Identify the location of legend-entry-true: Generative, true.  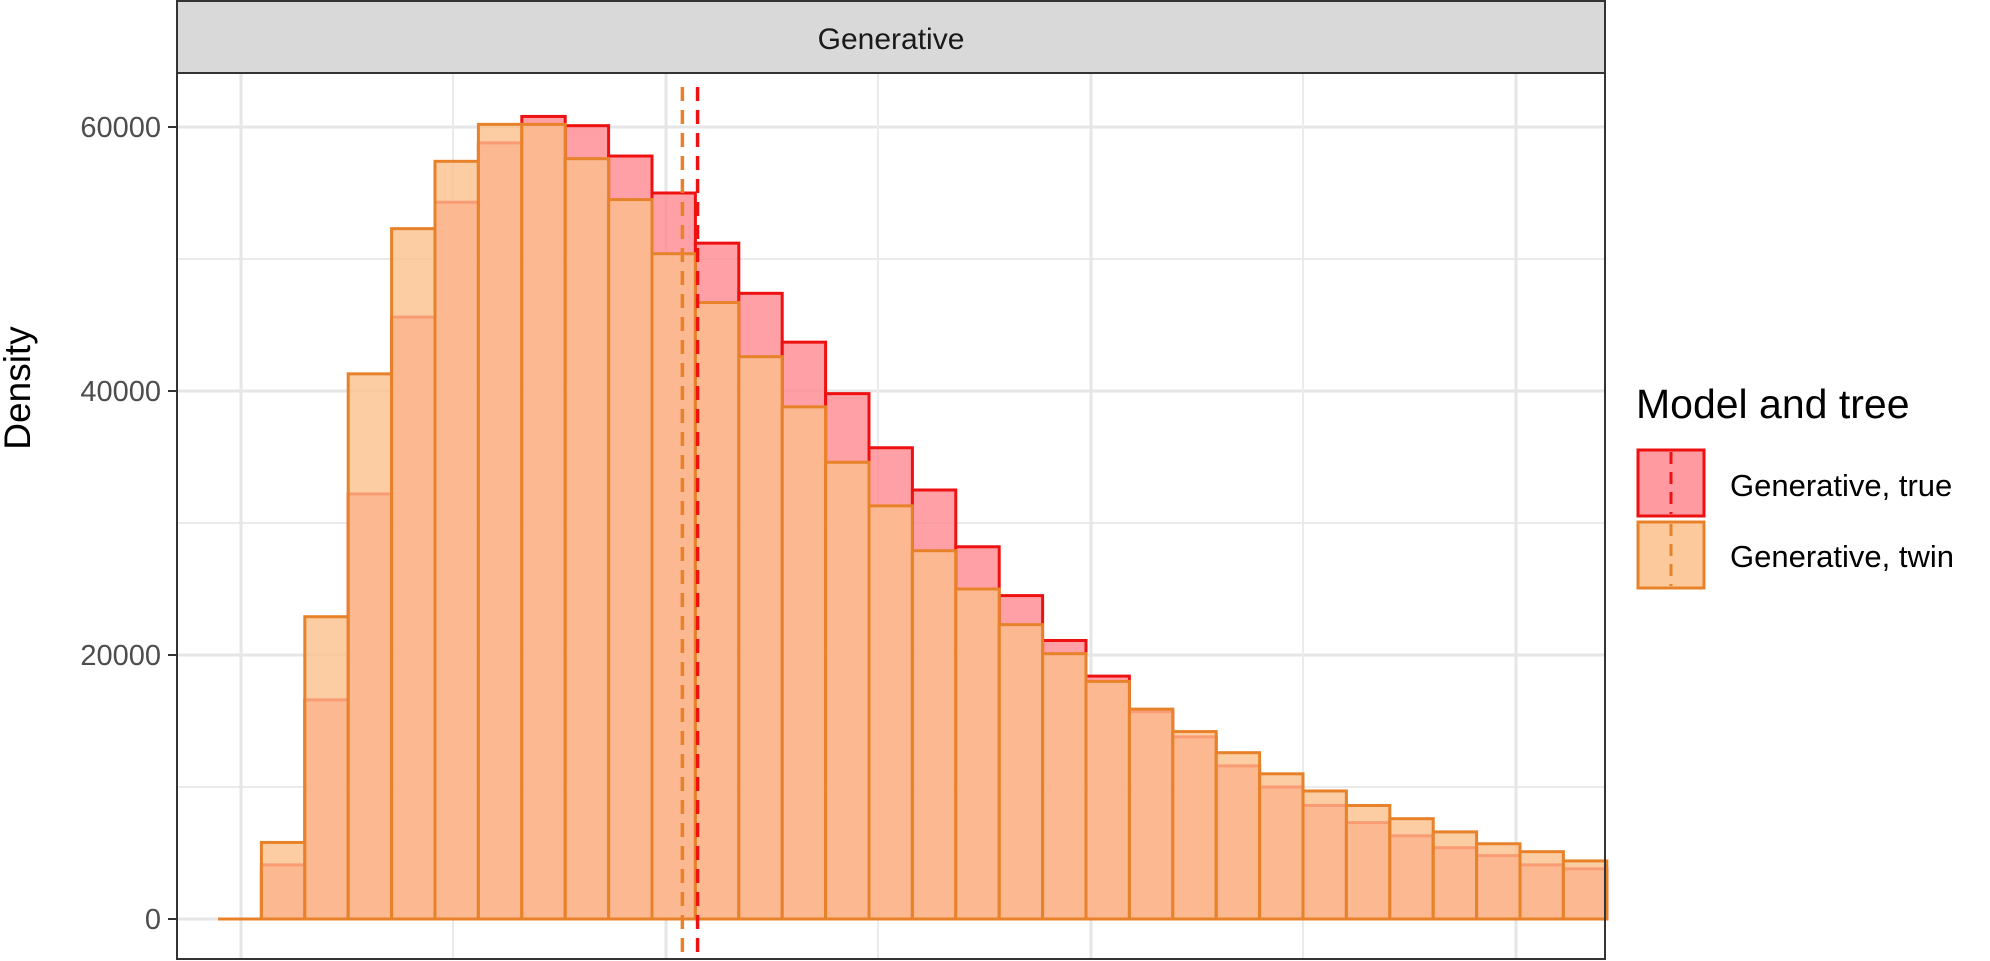
(1794, 483).